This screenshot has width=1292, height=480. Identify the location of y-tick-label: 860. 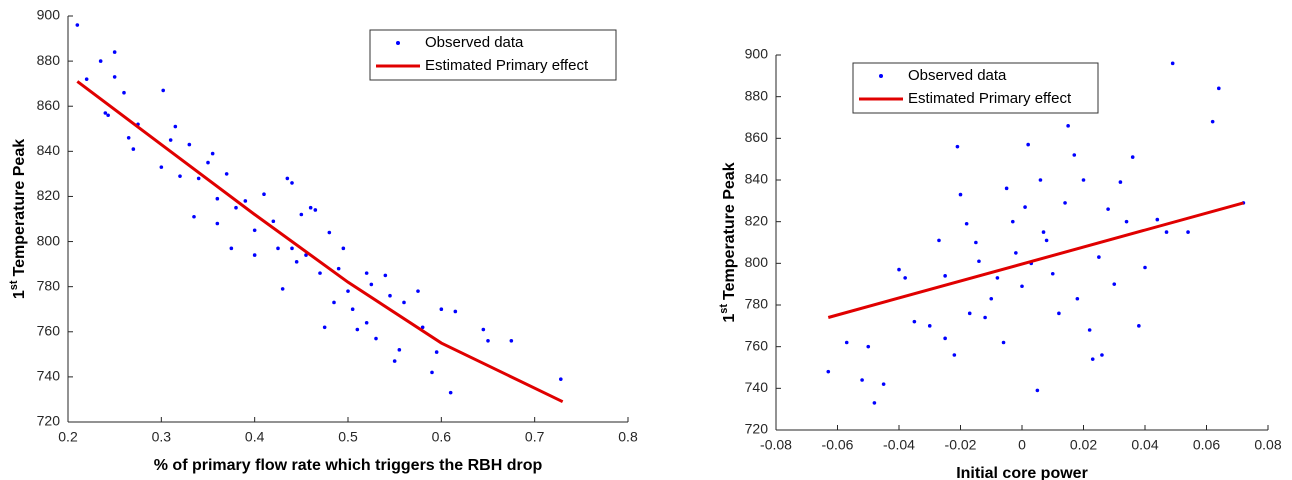
(757, 137).